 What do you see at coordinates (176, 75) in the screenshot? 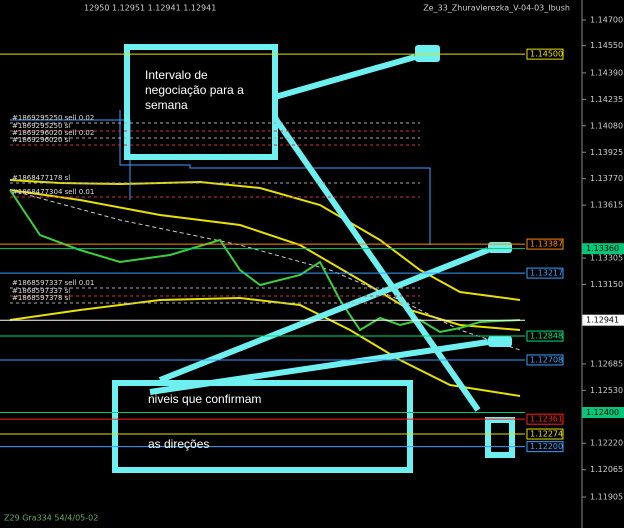
I see `annotation-line: Intervalo de` at bounding box center [176, 75].